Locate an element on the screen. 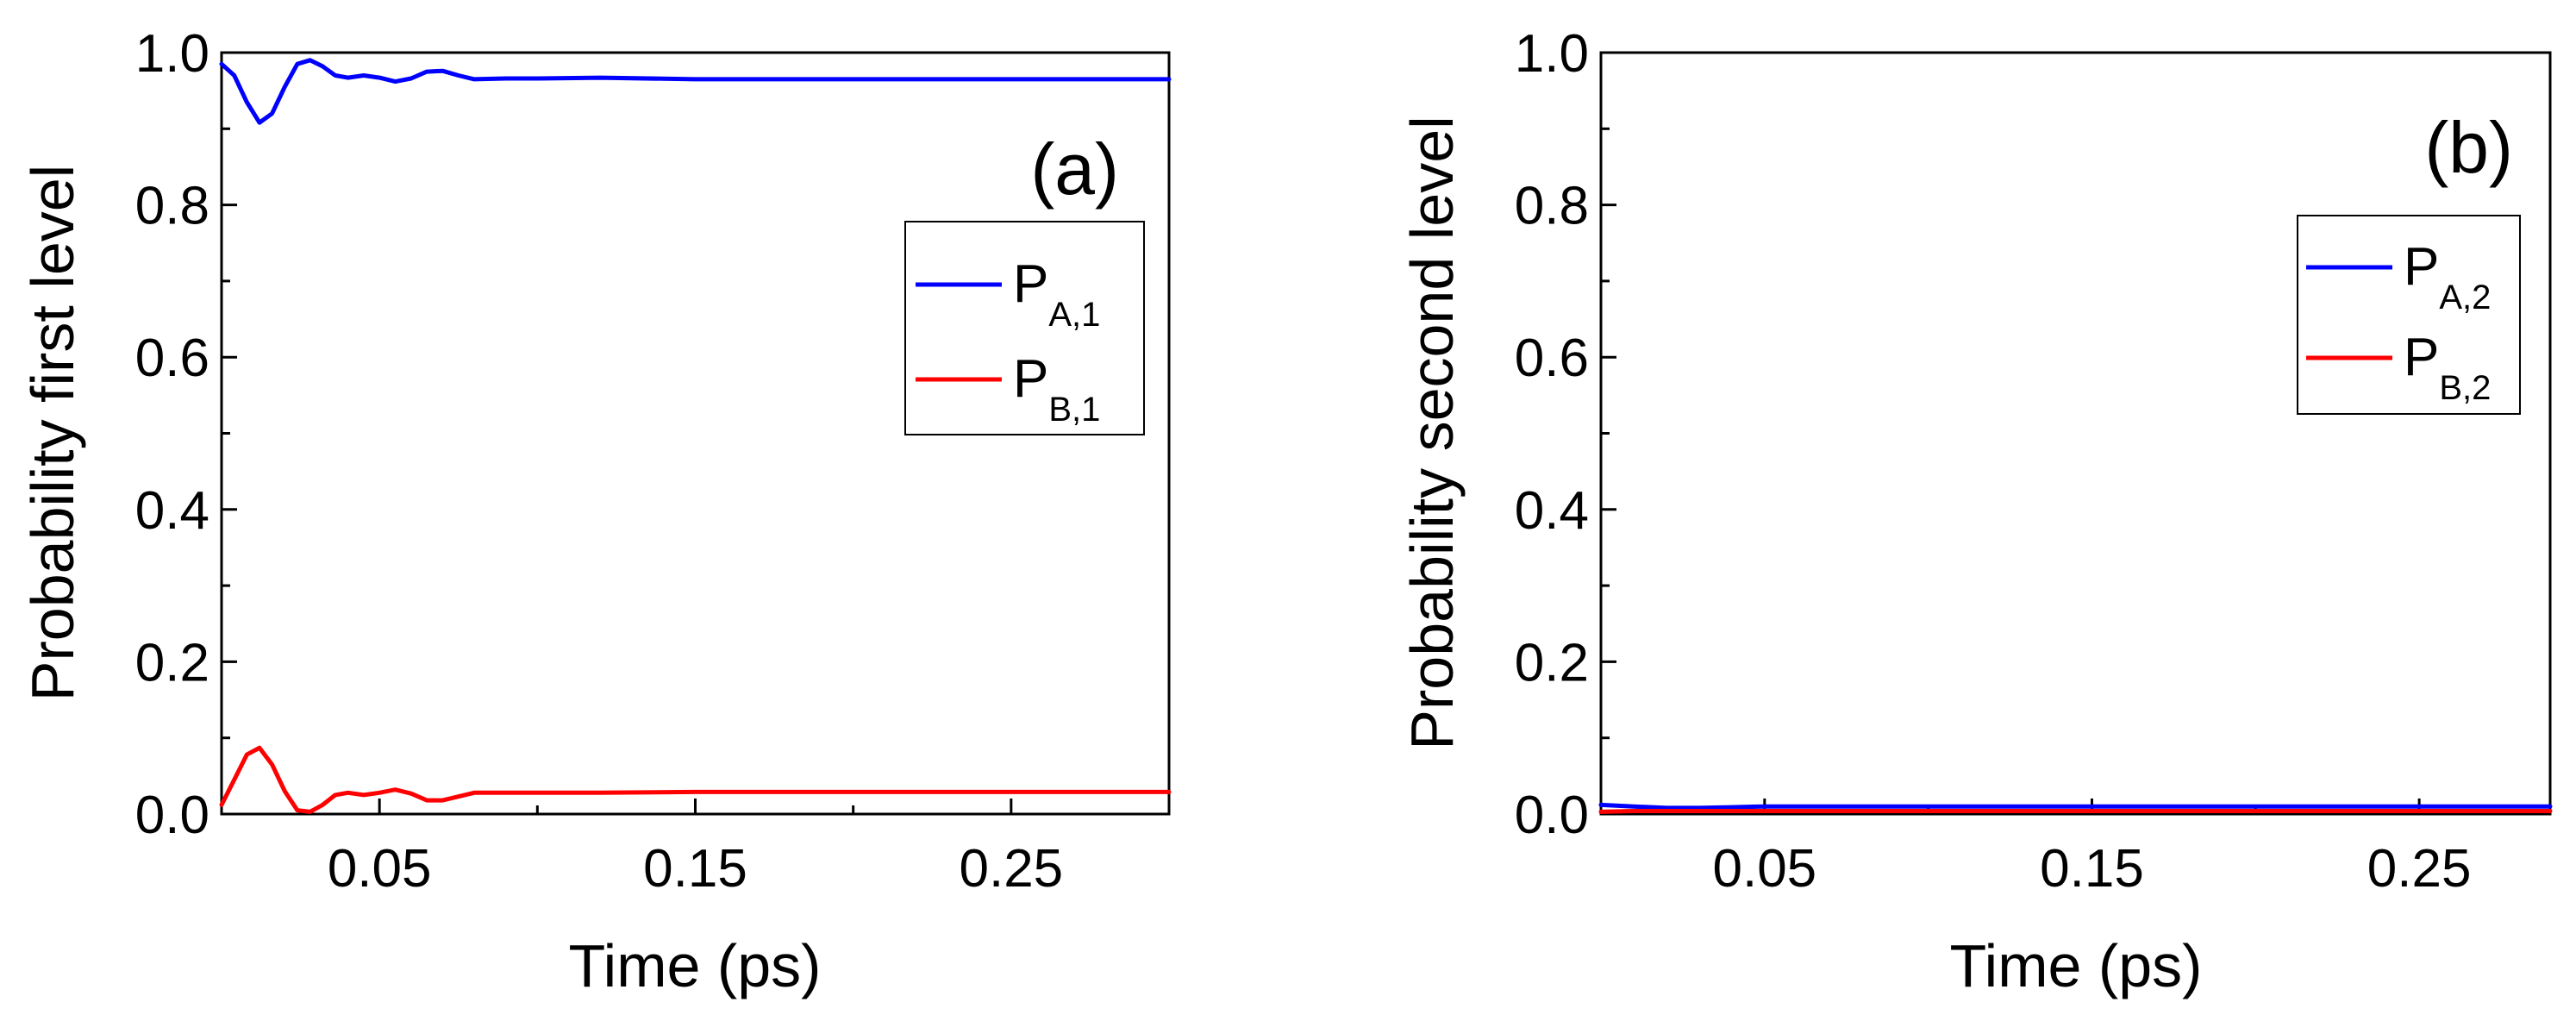  x-axis-label-b: Time (ps) is located at coordinates (2076, 965).